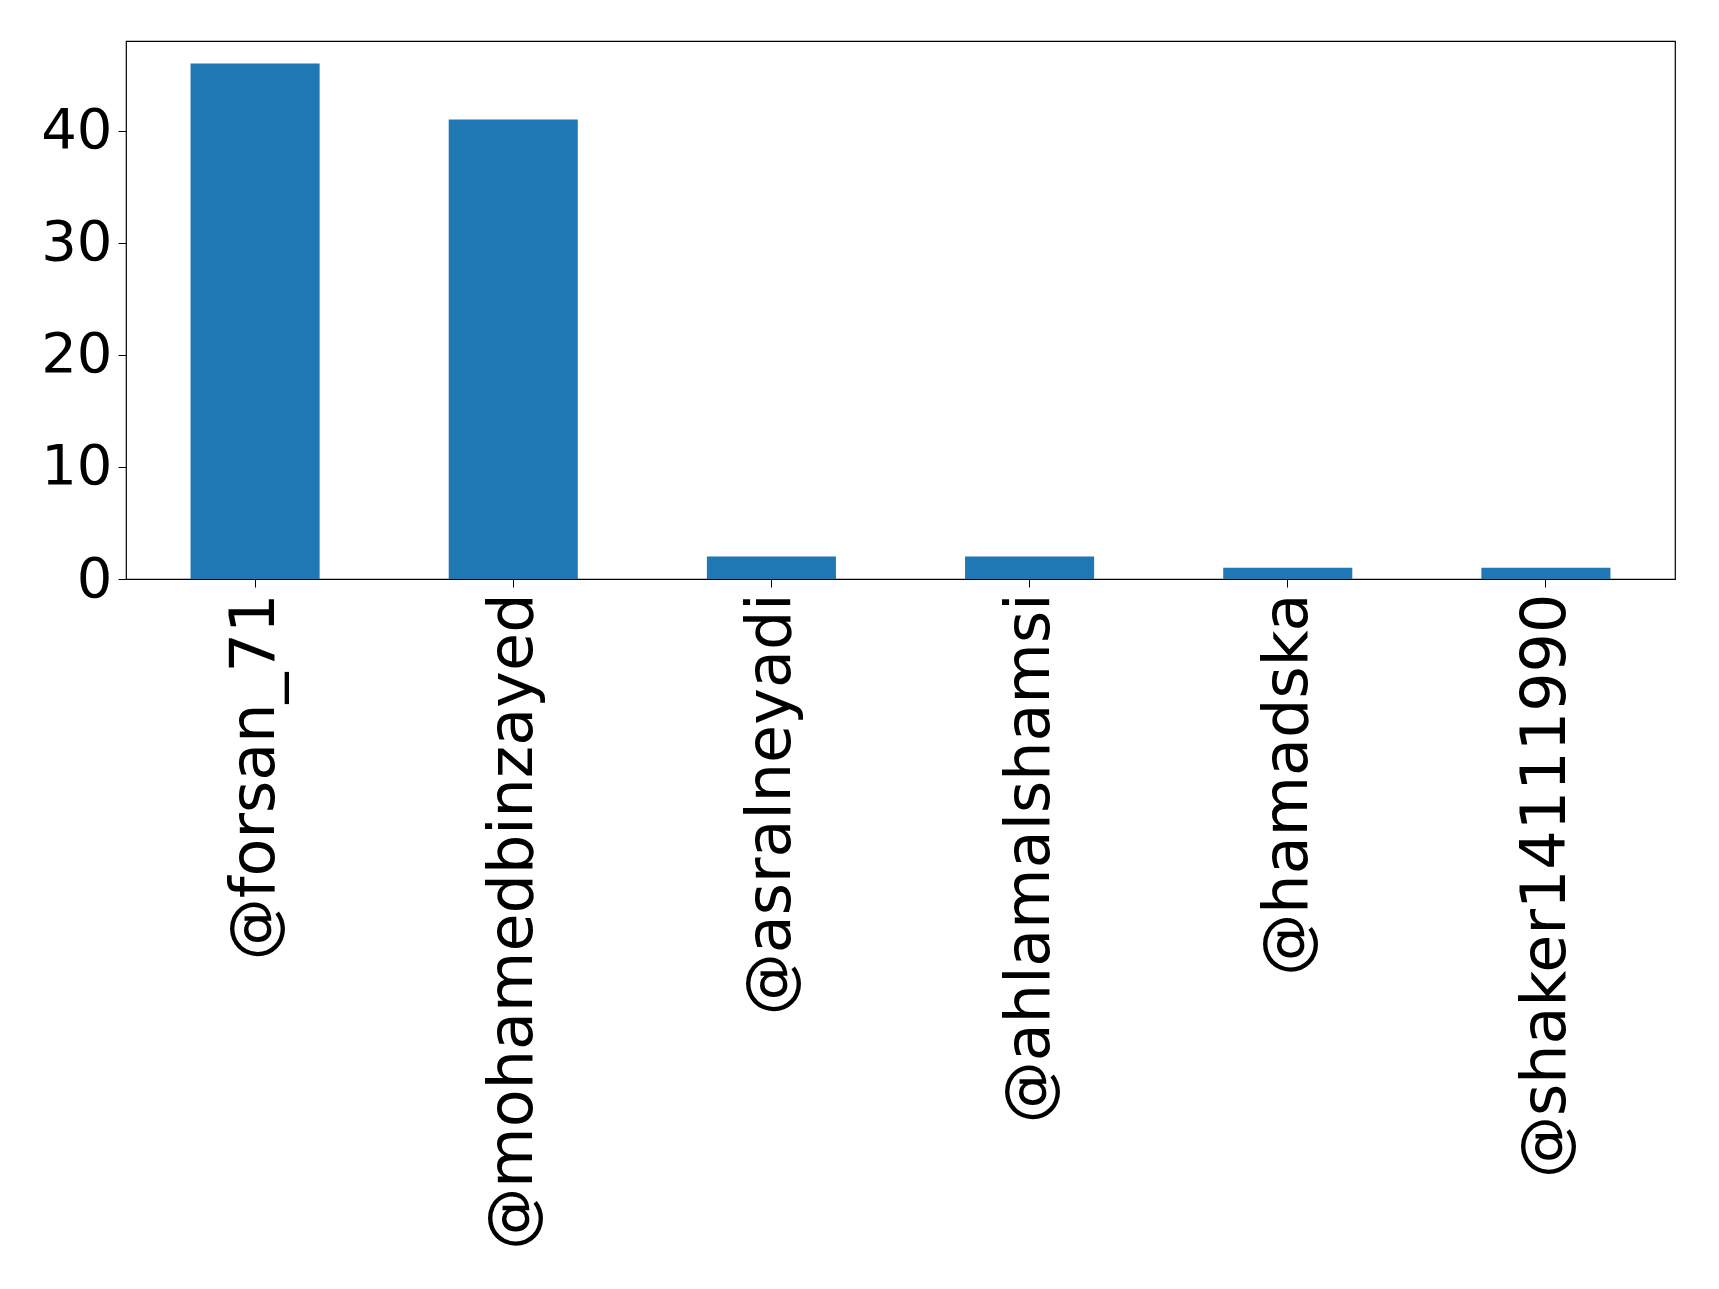 This screenshot has height=1289, width=1719. What do you see at coordinates (77, 129) in the screenshot?
I see `y-tick-label: 40` at bounding box center [77, 129].